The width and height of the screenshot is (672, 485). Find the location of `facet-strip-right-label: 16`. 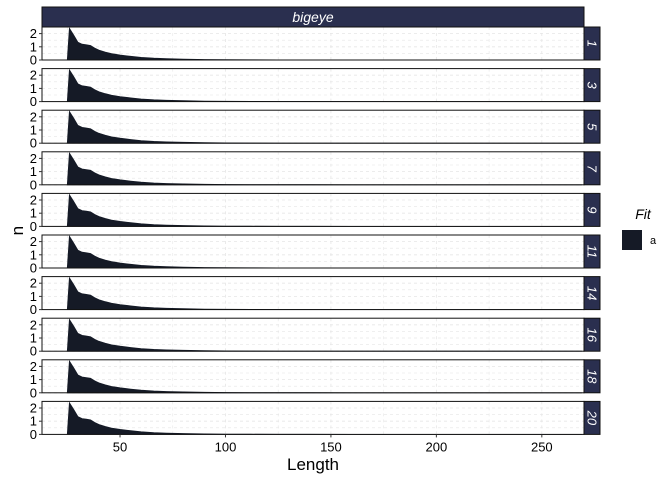

facet-strip-right-label: 16 is located at coordinates (592, 334).